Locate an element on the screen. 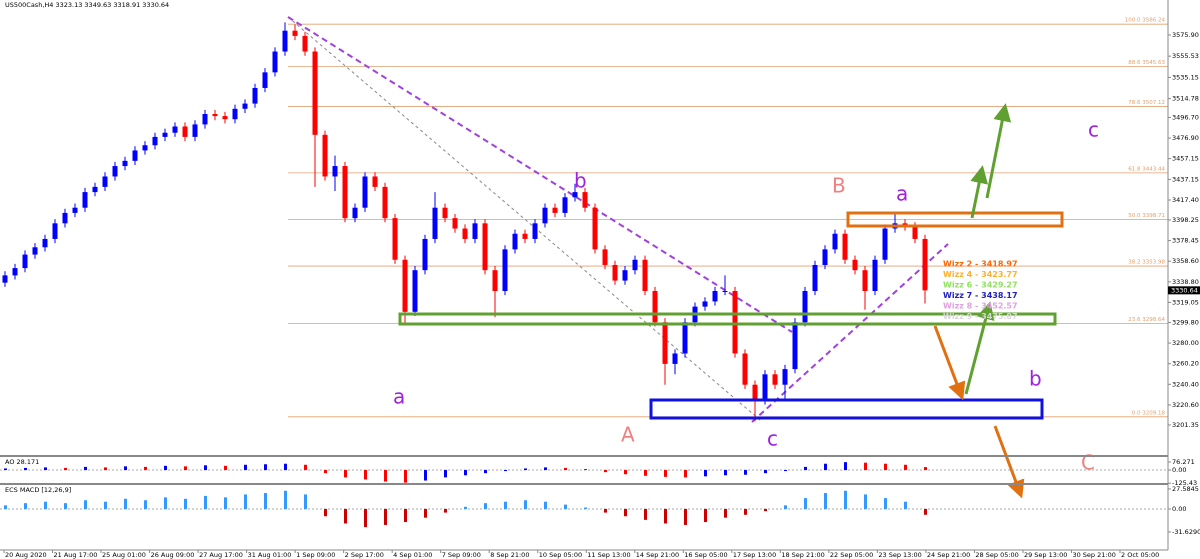 This screenshot has width=1200, height=559. wizz-label: Wizz 8 - 3452.57 is located at coordinates (980, 306).